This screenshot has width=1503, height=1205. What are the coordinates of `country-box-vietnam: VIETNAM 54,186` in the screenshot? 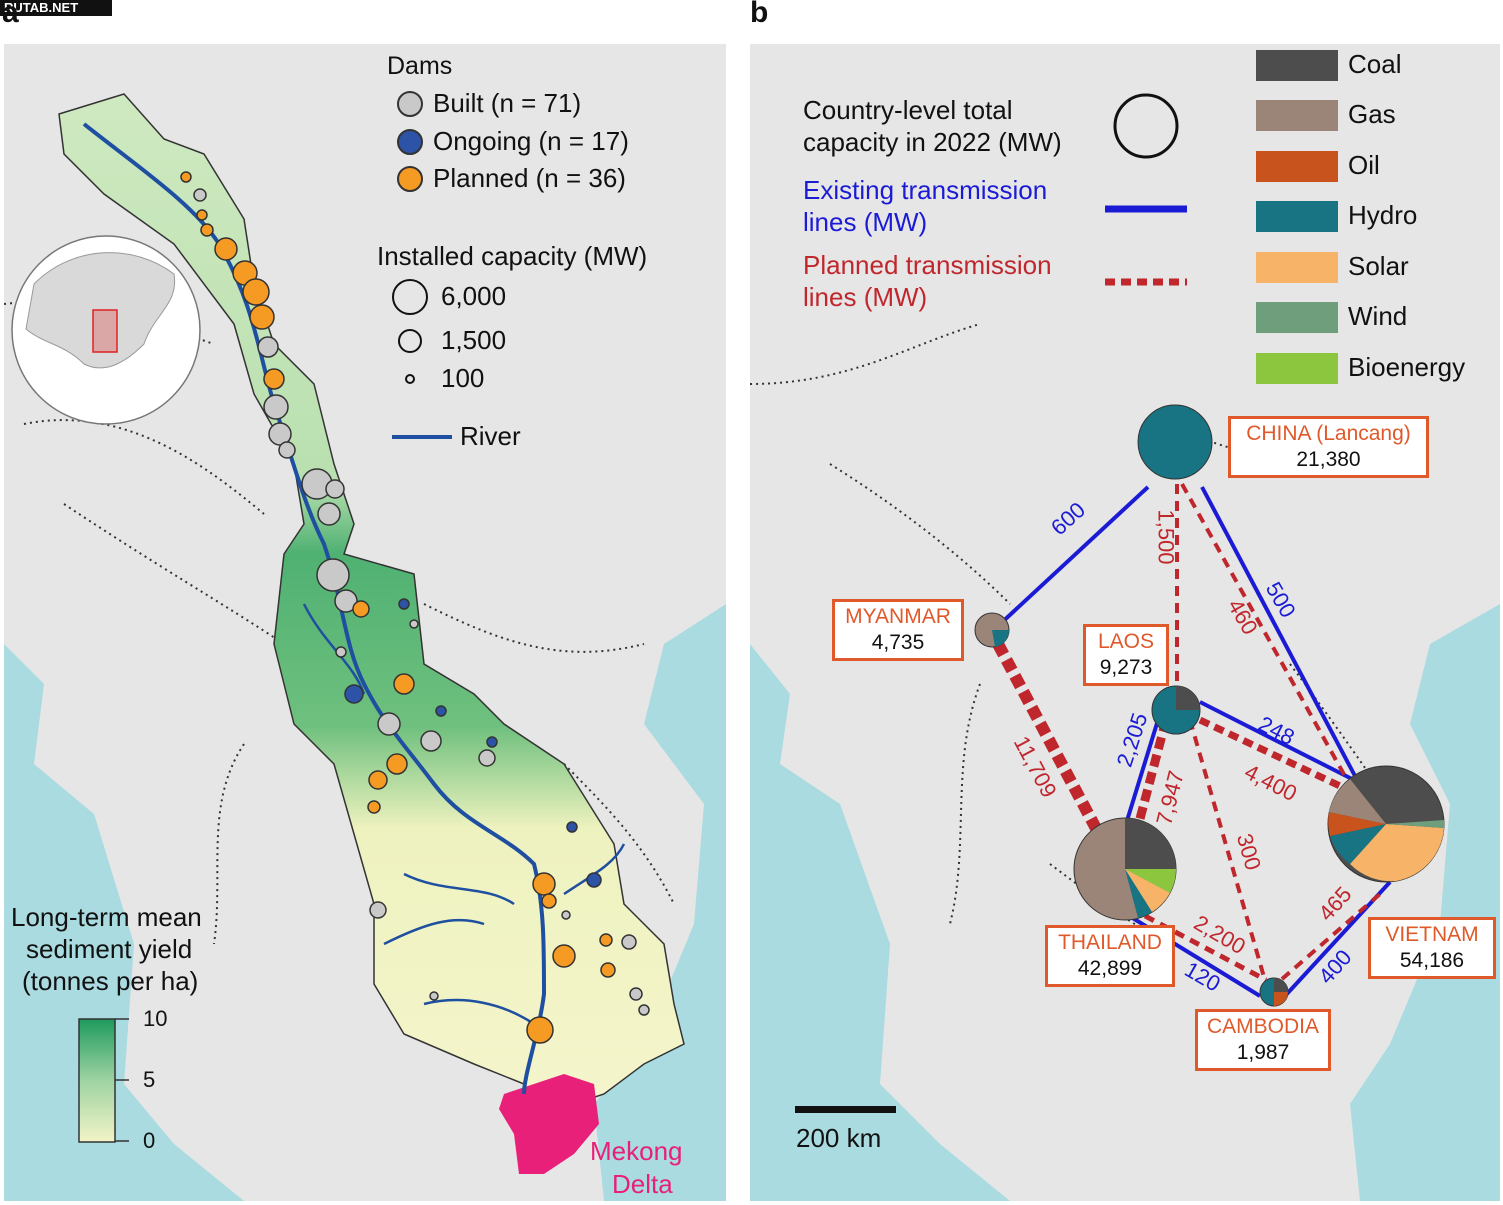 It's located at (1432, 948).